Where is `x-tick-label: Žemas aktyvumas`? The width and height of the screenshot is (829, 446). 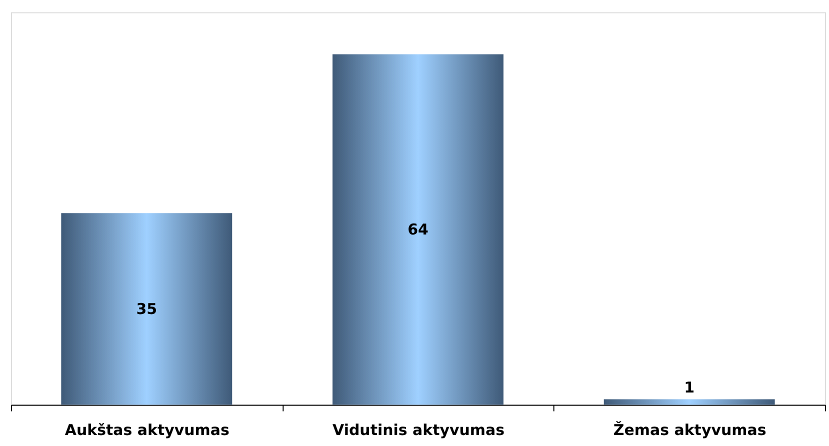 x-tick-label: Žemas aktyvumas is located at coordinates (689, 430).